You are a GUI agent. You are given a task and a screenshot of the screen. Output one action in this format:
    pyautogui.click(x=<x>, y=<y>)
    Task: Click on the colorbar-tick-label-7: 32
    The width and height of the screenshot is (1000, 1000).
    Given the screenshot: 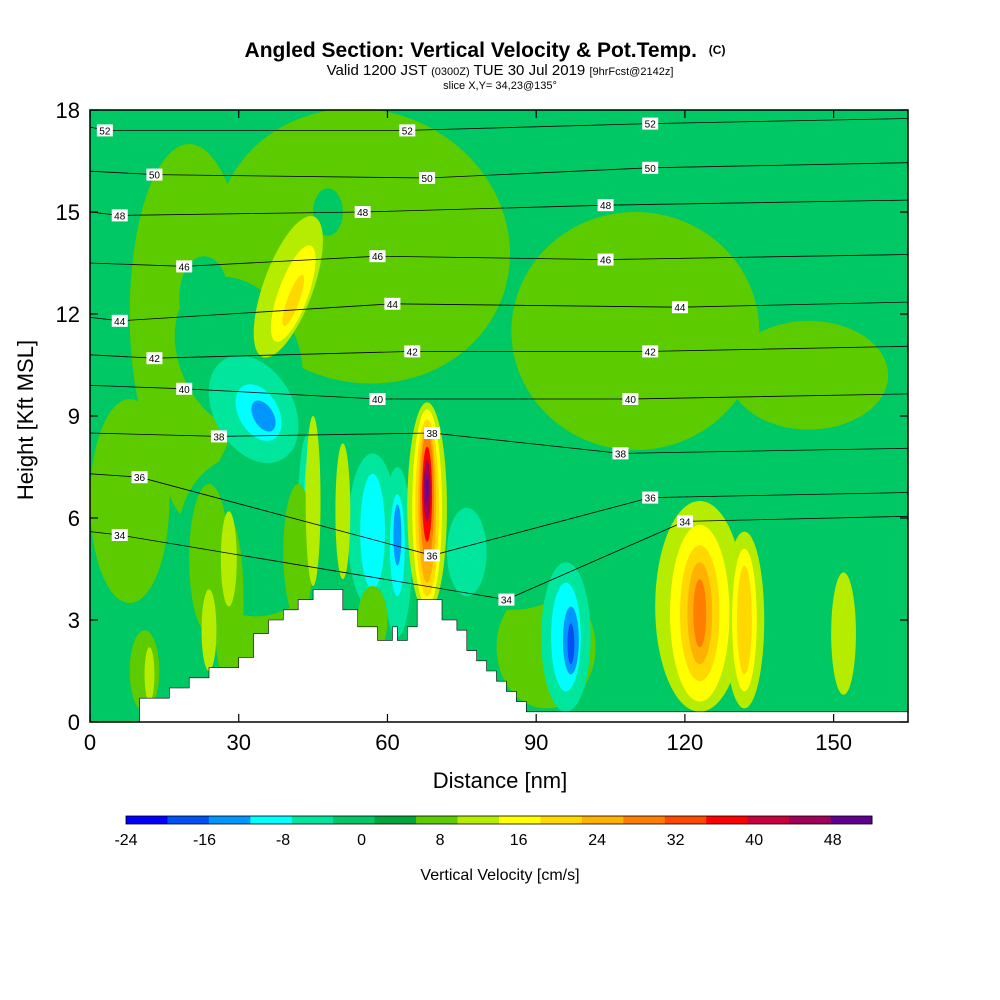 What is the action you would take?
    pyautogui.click(x=676, y=840)
    